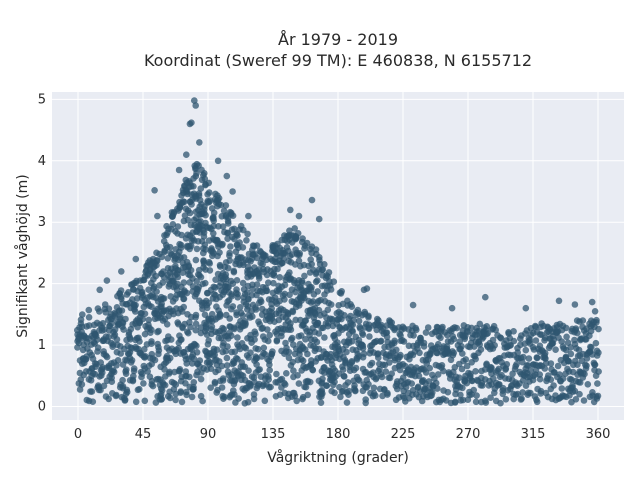  I want to click on x-tick-label: 360, so click(598, 434).